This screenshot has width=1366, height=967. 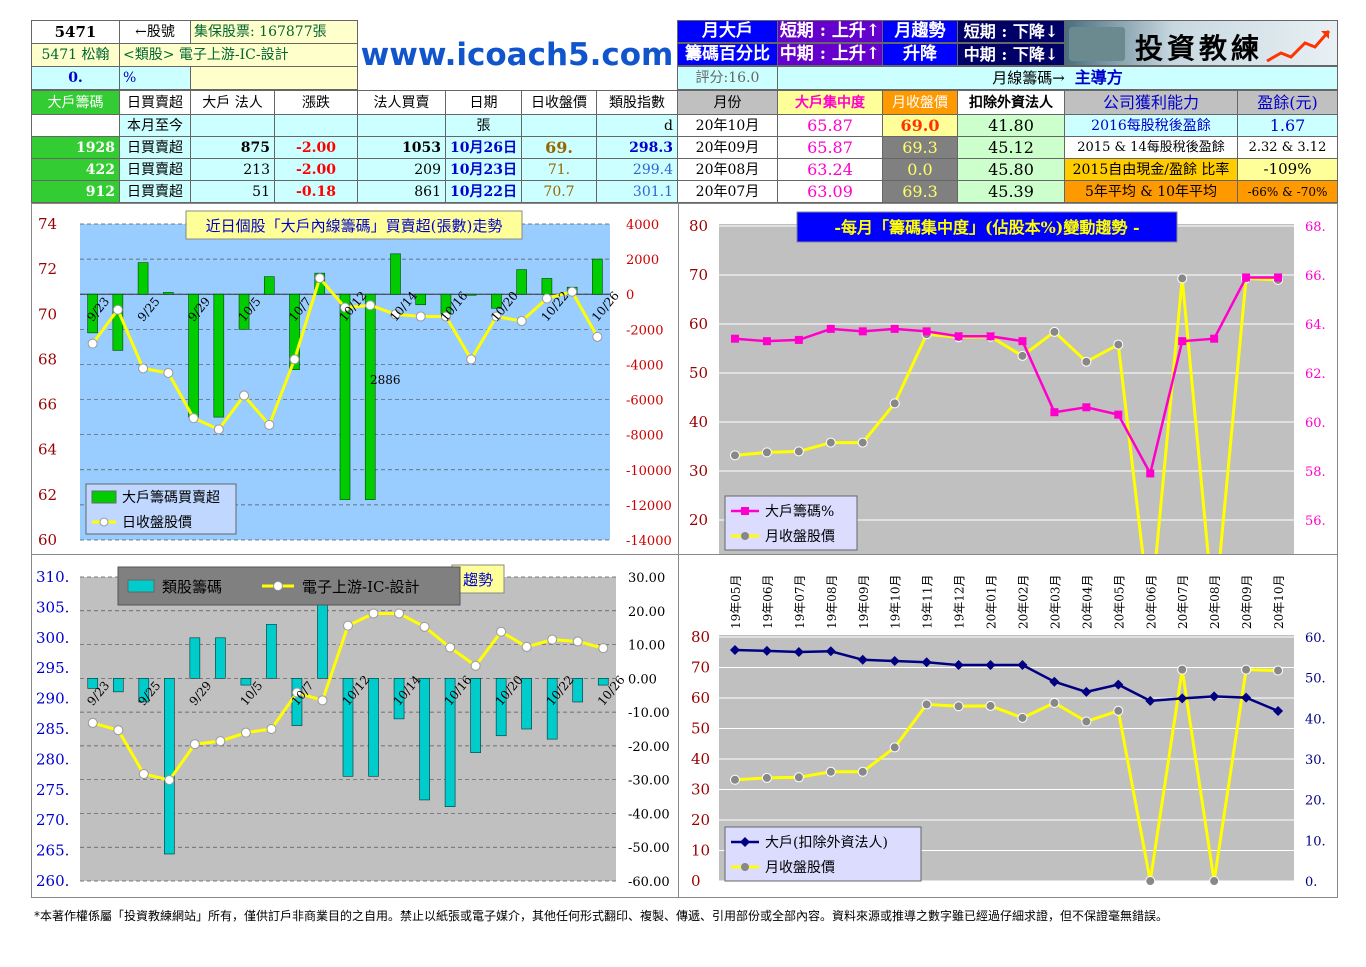 What do you see at coordinates (483, 147) in the screenshot?
I see `row-date: 10月26日` at bounding box center [483, 147].